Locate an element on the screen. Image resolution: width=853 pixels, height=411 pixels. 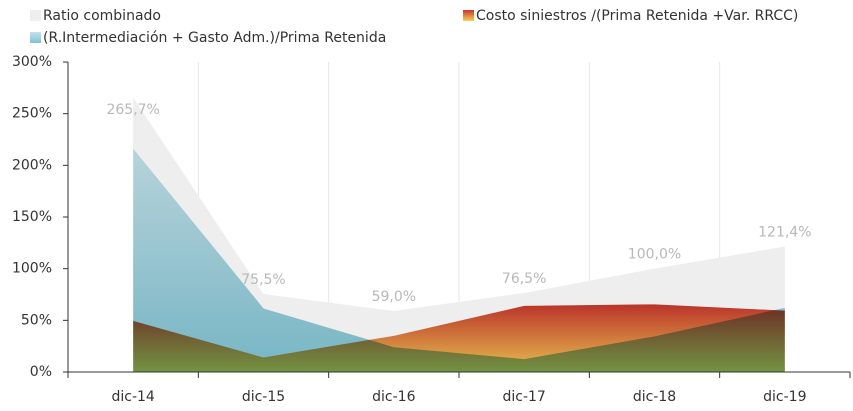
legend-label: Ratio combinado is located at coordinates (102, 16).